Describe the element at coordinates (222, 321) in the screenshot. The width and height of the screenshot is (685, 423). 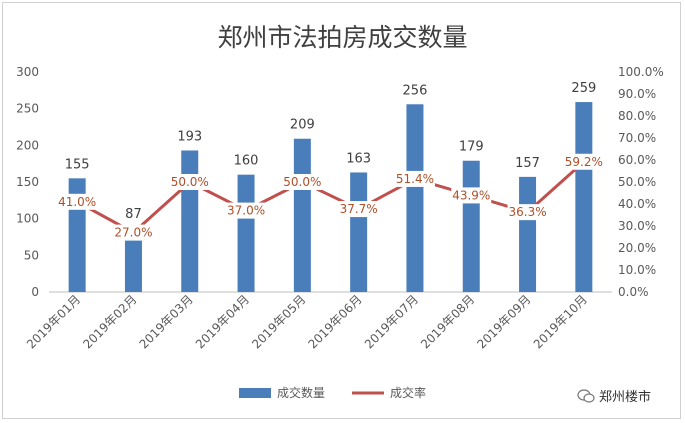
I see `x-tick-label: 2019年04月` at that location.